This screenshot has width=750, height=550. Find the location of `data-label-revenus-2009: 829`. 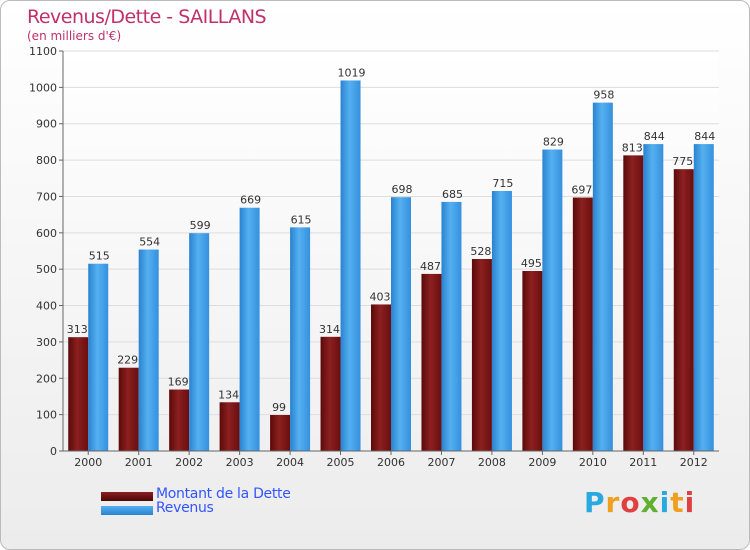

data-label-revenus-2009: 829 is located at coordinates (553, 142).